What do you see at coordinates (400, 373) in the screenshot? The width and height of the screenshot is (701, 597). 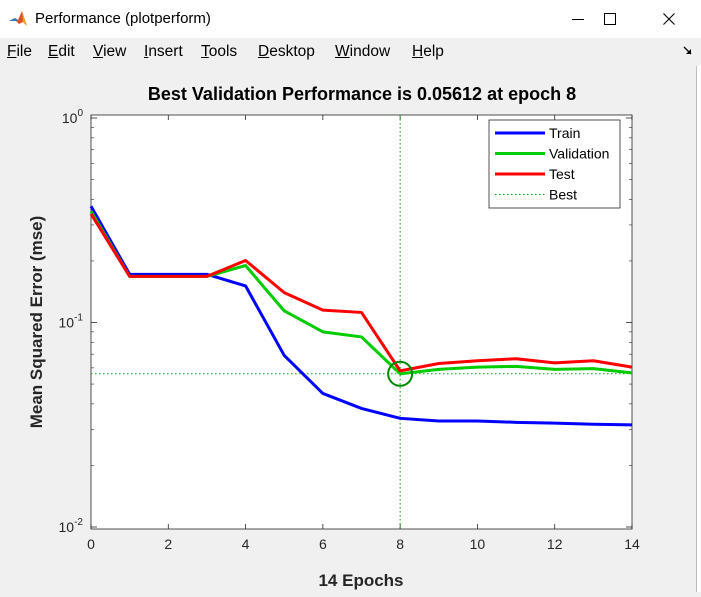 I see `best-marker-circle` at bounding box center [400, 373].